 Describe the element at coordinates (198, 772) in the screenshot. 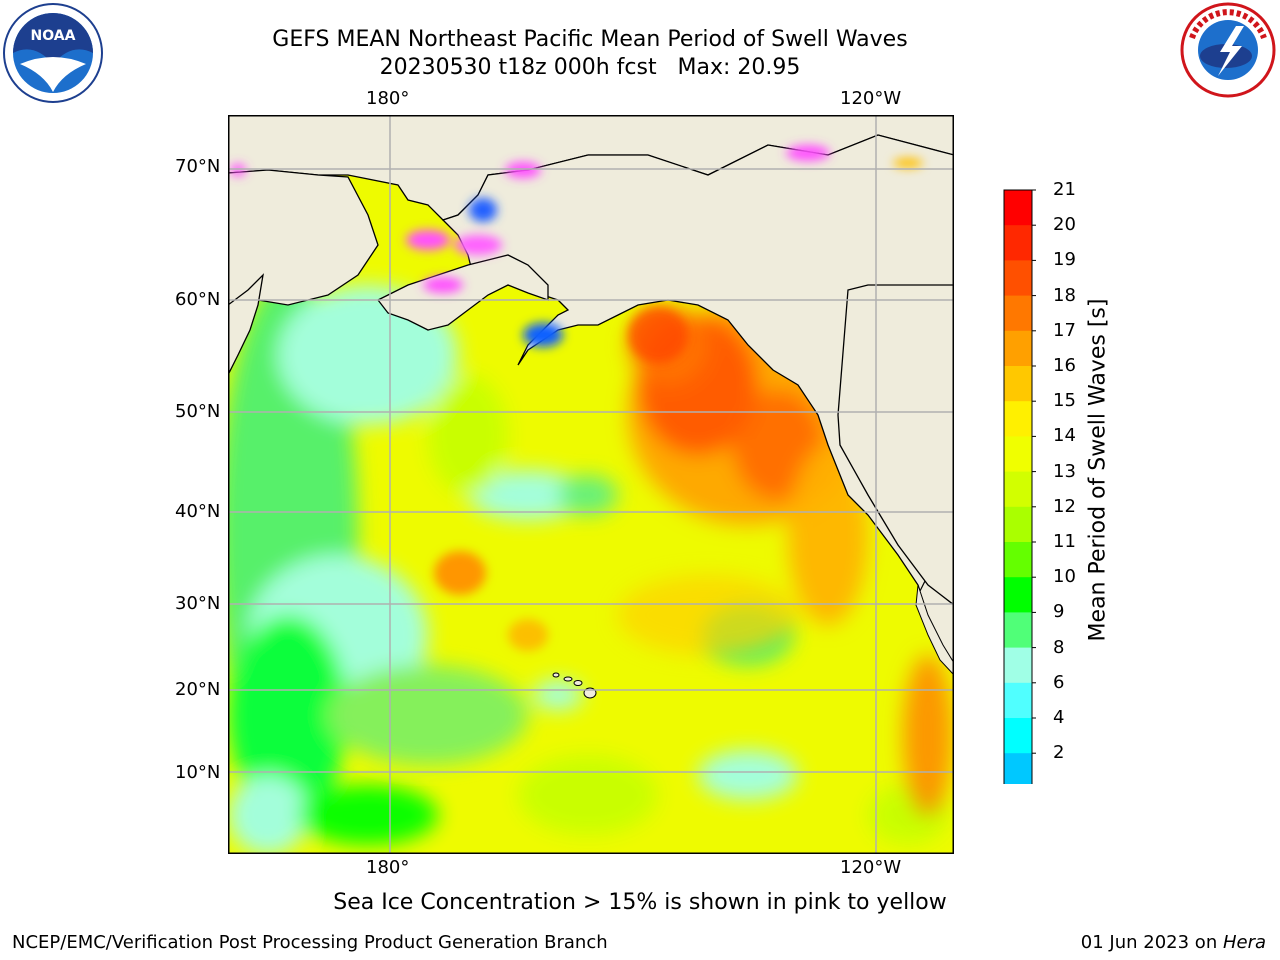

I see `lat-label-10n: 10°N` at that location.